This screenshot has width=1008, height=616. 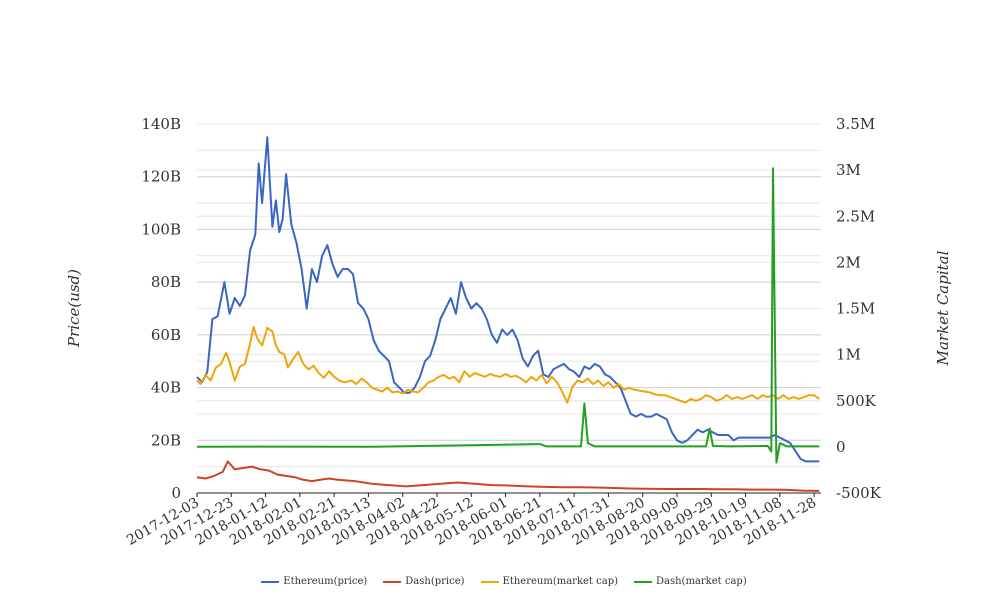 What do you see at coordinates (166, 440) in the screenshot?
I see `y-tick-label: 20B` at bounding box center [166, 440].